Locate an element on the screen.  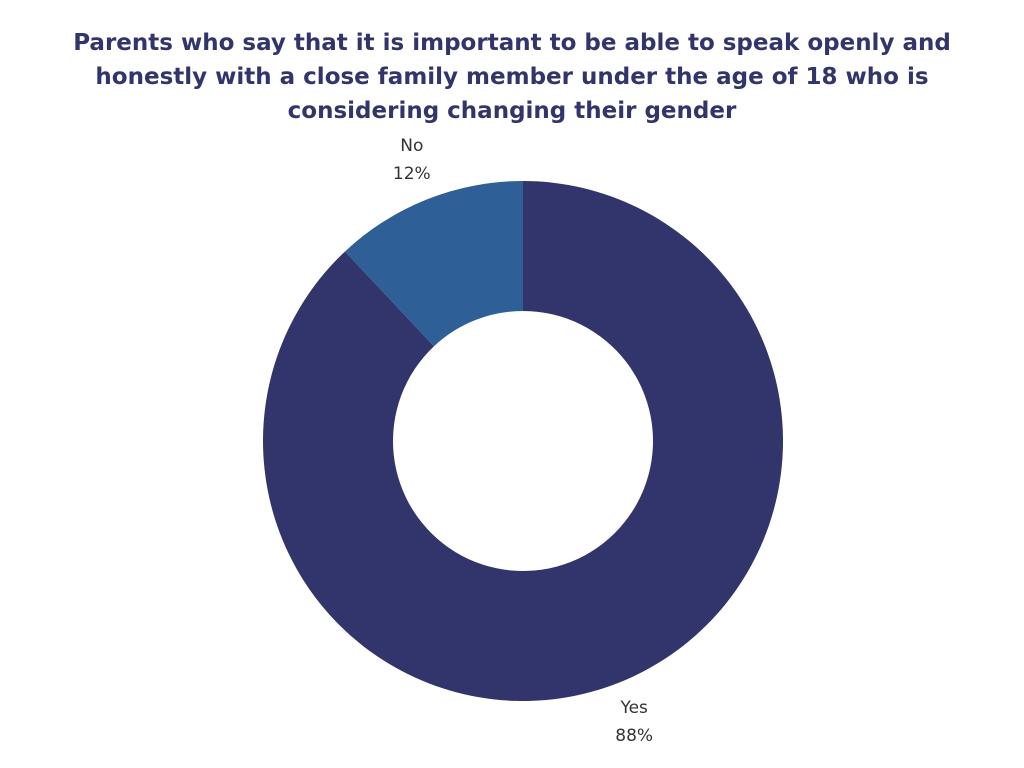
donut-slice is located at coordinates (434, 264).